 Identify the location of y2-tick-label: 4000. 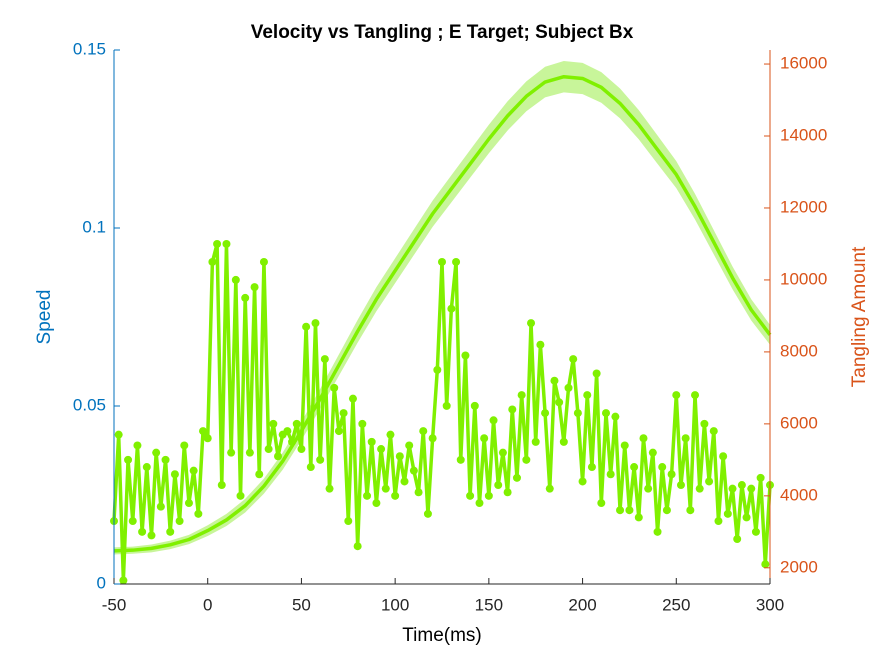
(799, 494).